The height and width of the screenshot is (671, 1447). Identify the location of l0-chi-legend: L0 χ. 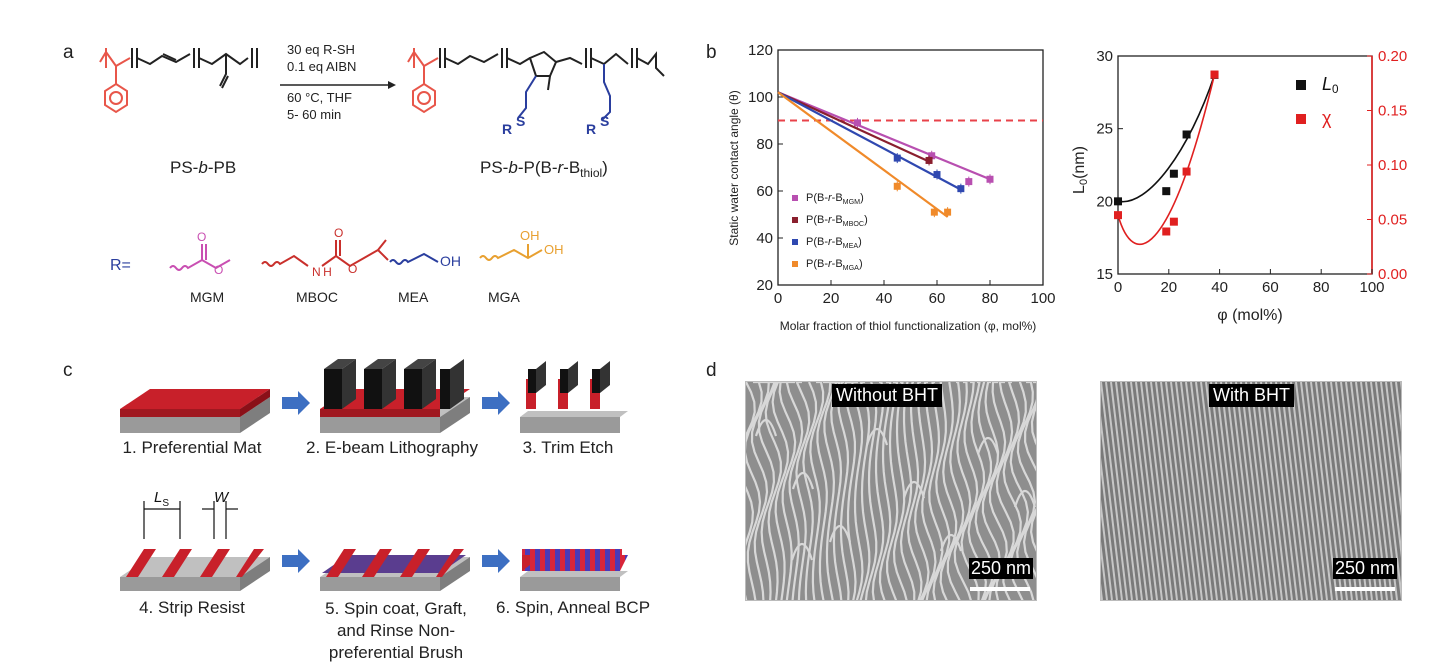
(1317, 101).